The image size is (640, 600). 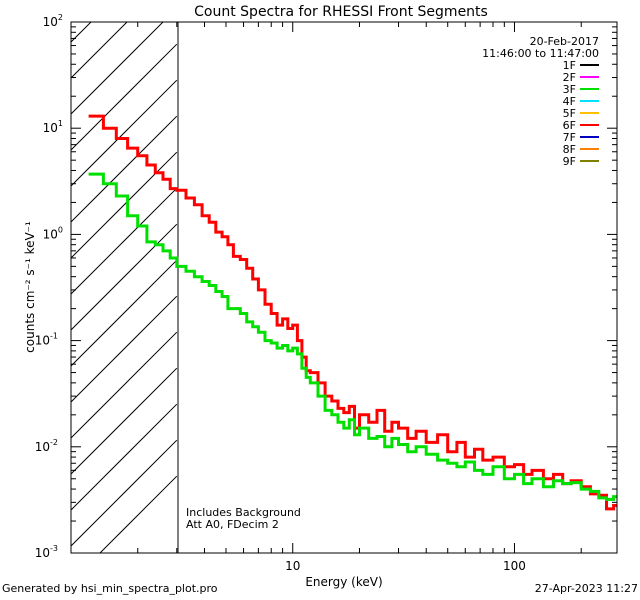 I want to click on legend-label-9F: 9F, so click(x=569, y=161).